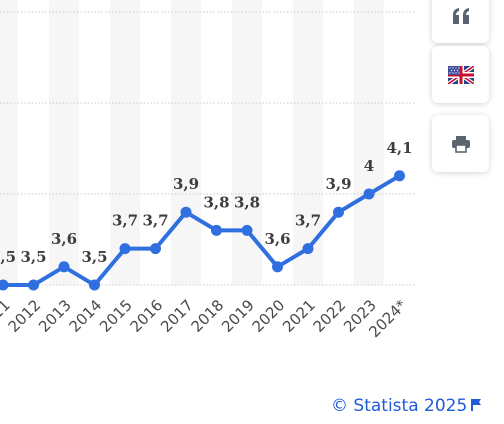 This screenshot has width=504, height=424. What do you see at coordinates (330, 316) in the screenshot?
I see `x-tick-label: 2022` at bounding box center [330, 316].